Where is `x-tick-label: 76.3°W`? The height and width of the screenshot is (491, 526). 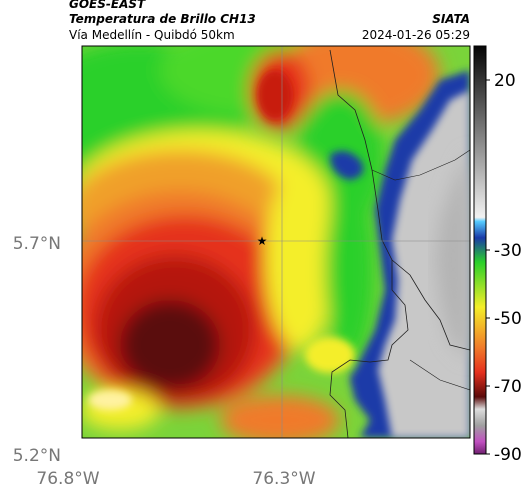 x-tick-label: 76.3°W is located at coordinates (283, 479).